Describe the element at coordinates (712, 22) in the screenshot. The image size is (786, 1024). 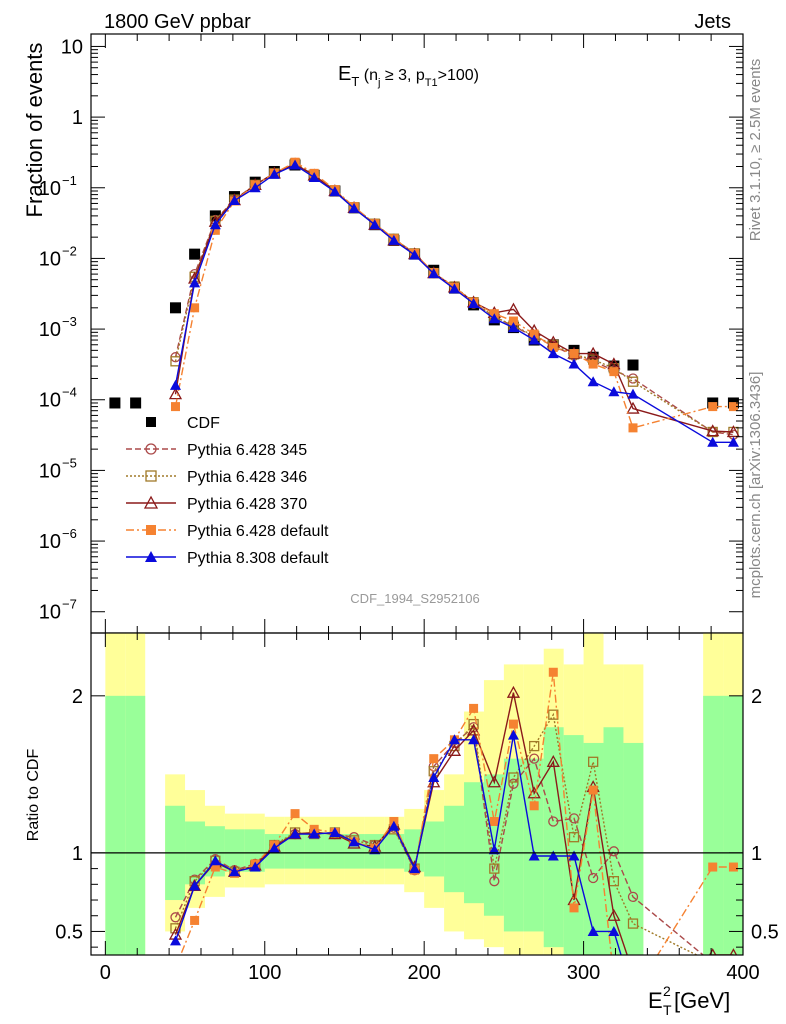
I see `process-label: Jets` at that location.